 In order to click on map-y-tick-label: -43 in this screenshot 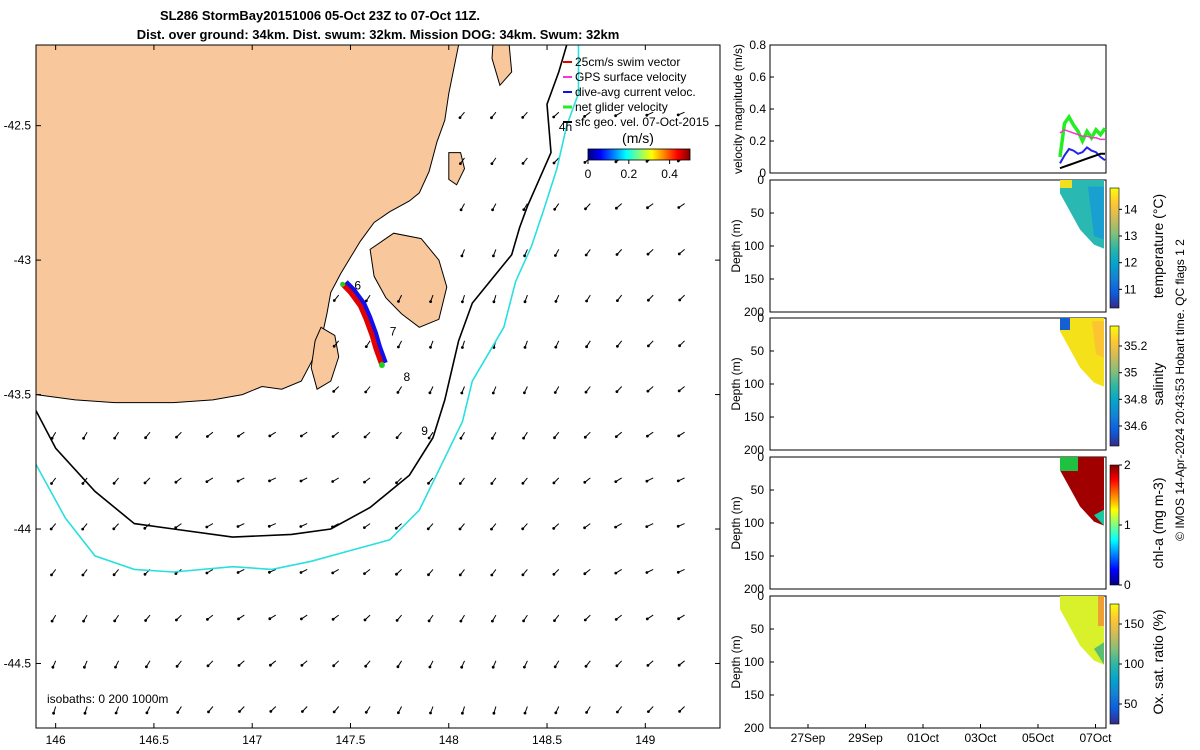, I will do `click(23, 260)`.